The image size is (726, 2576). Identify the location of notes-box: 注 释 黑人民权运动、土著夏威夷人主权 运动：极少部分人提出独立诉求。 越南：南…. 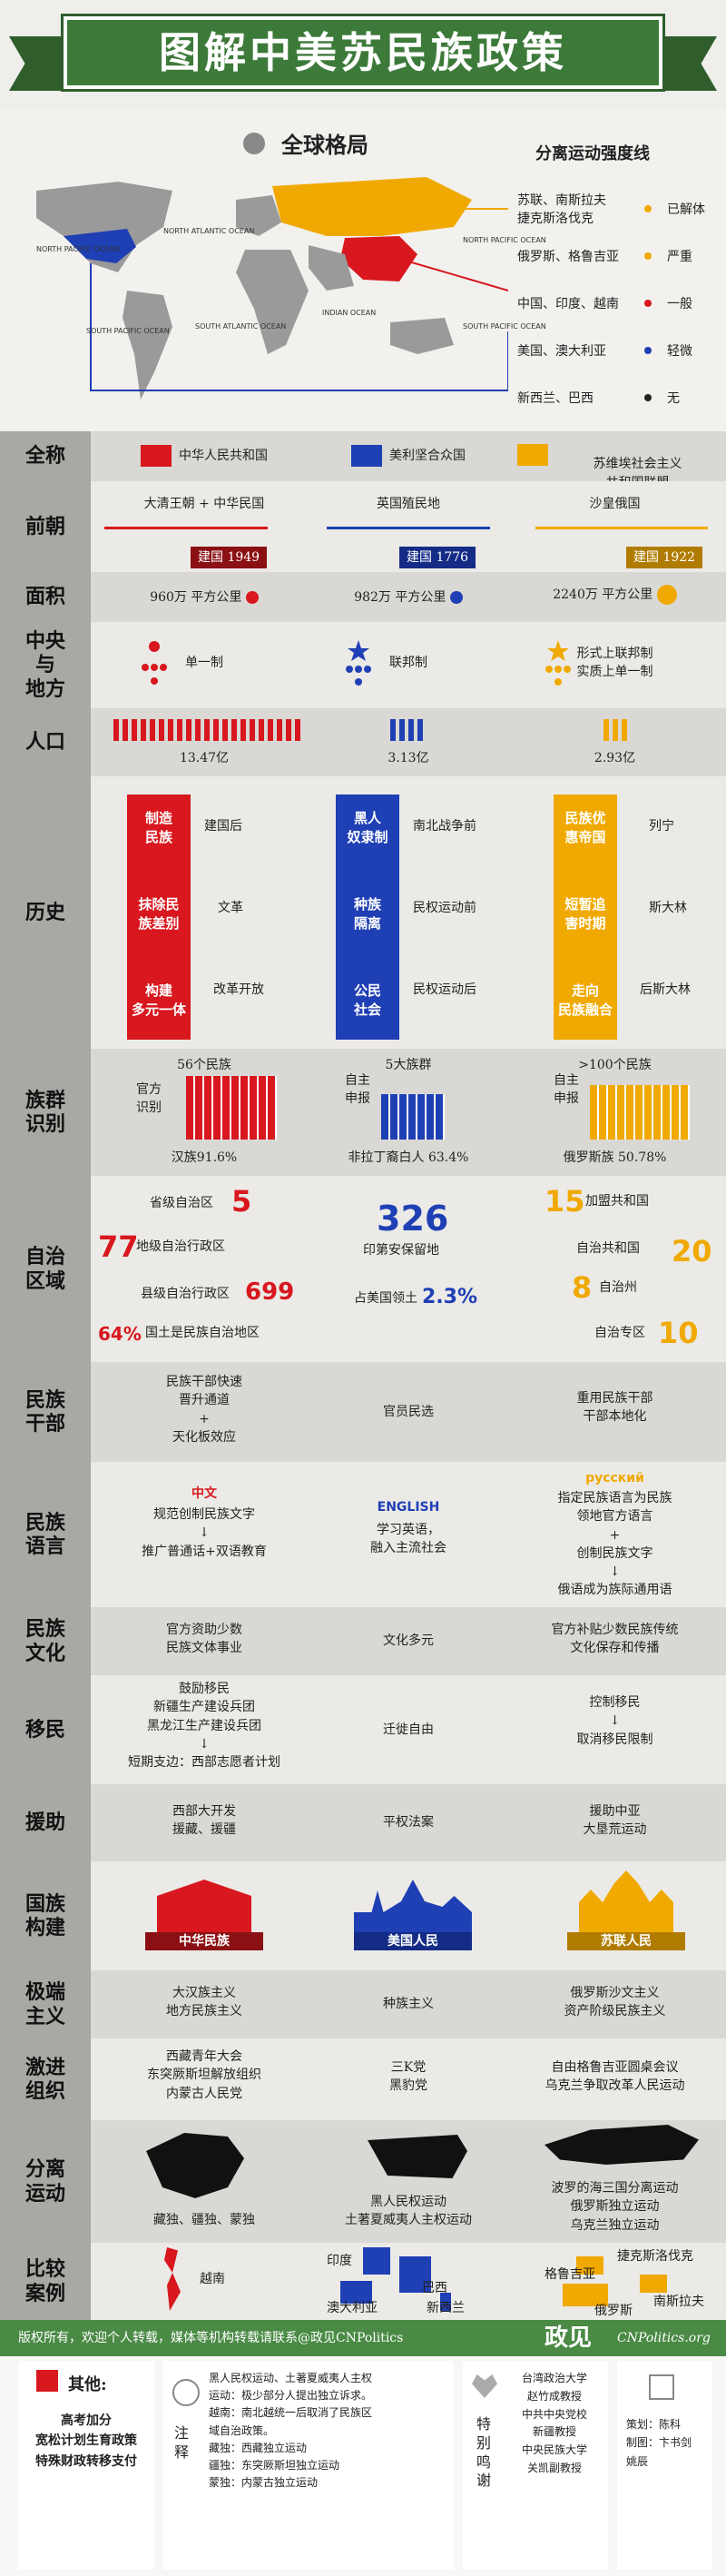
(308, 2465).